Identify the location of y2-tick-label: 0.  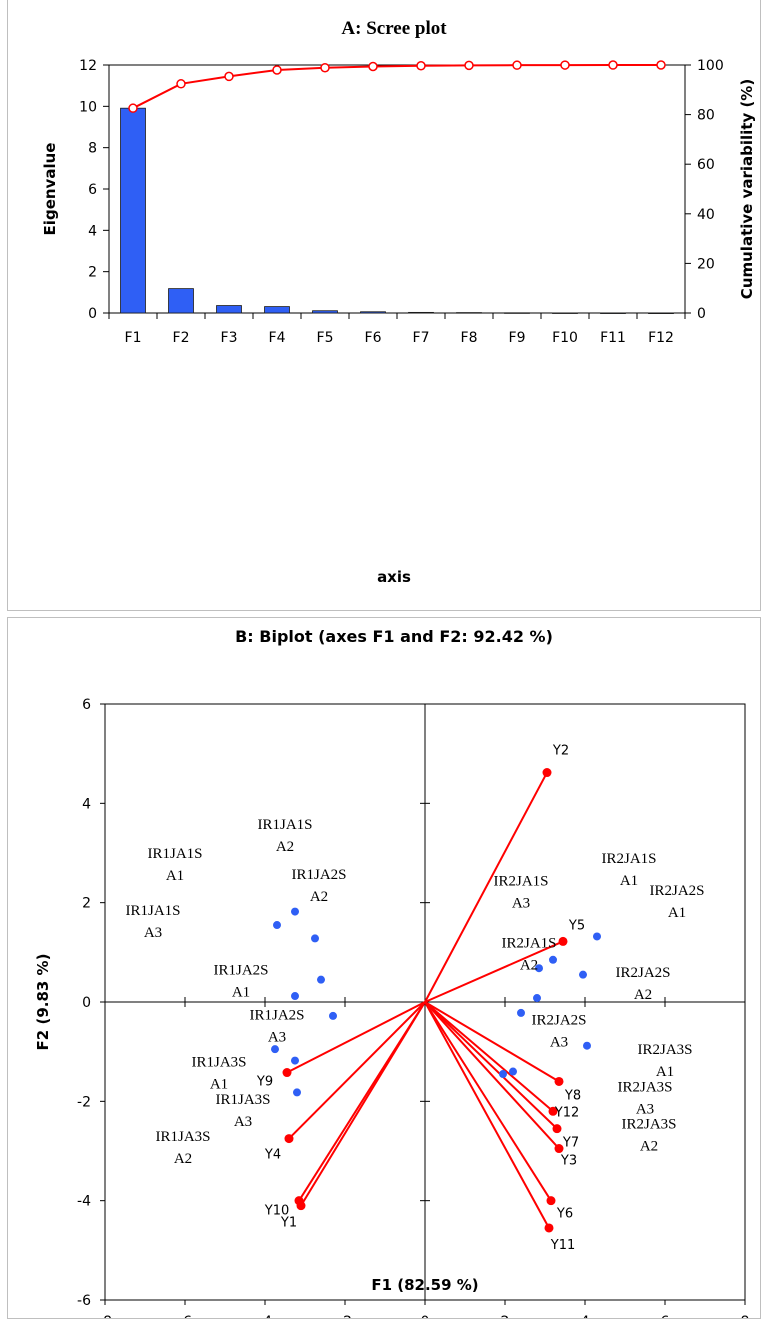
(701, 314).